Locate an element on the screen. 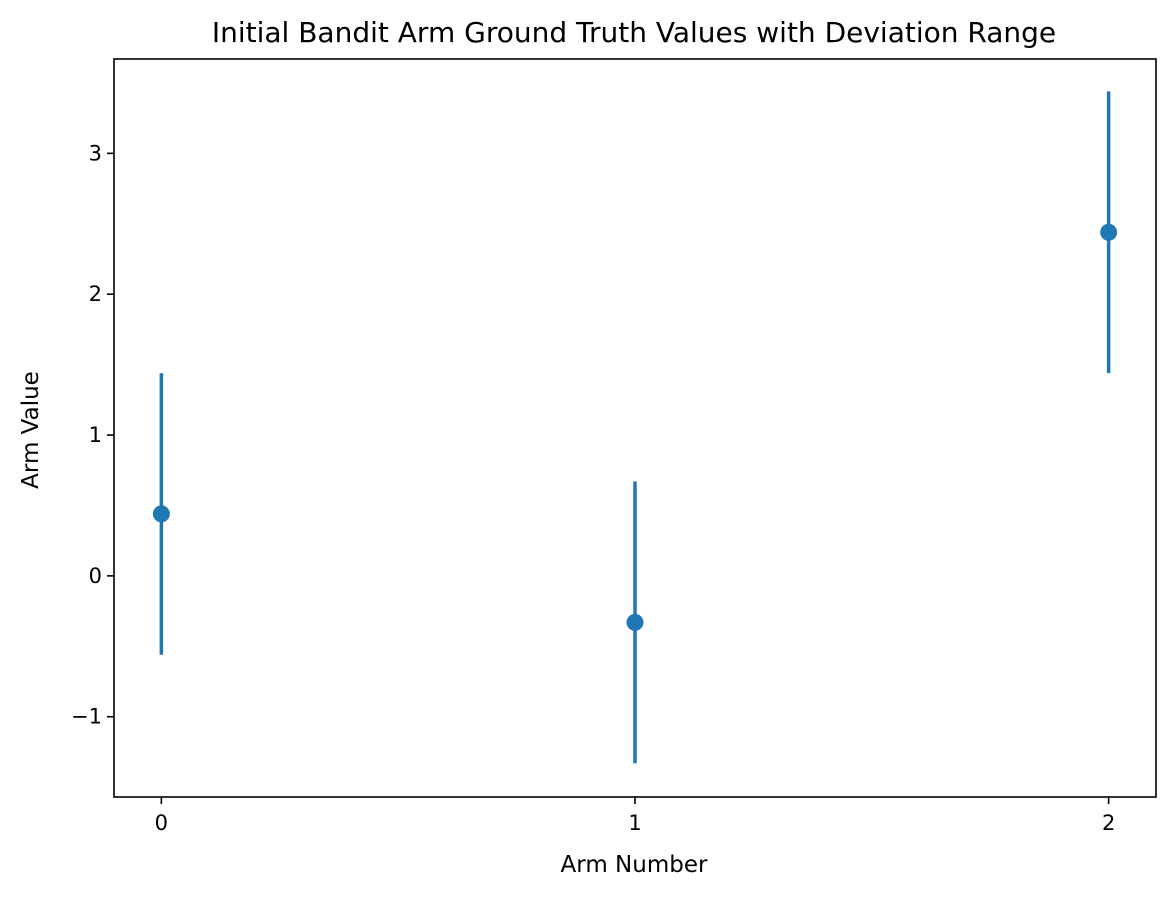 This screenshot has width=1174, height=898. x-axis-label: Arm Number is located at coordinates (634, 865).